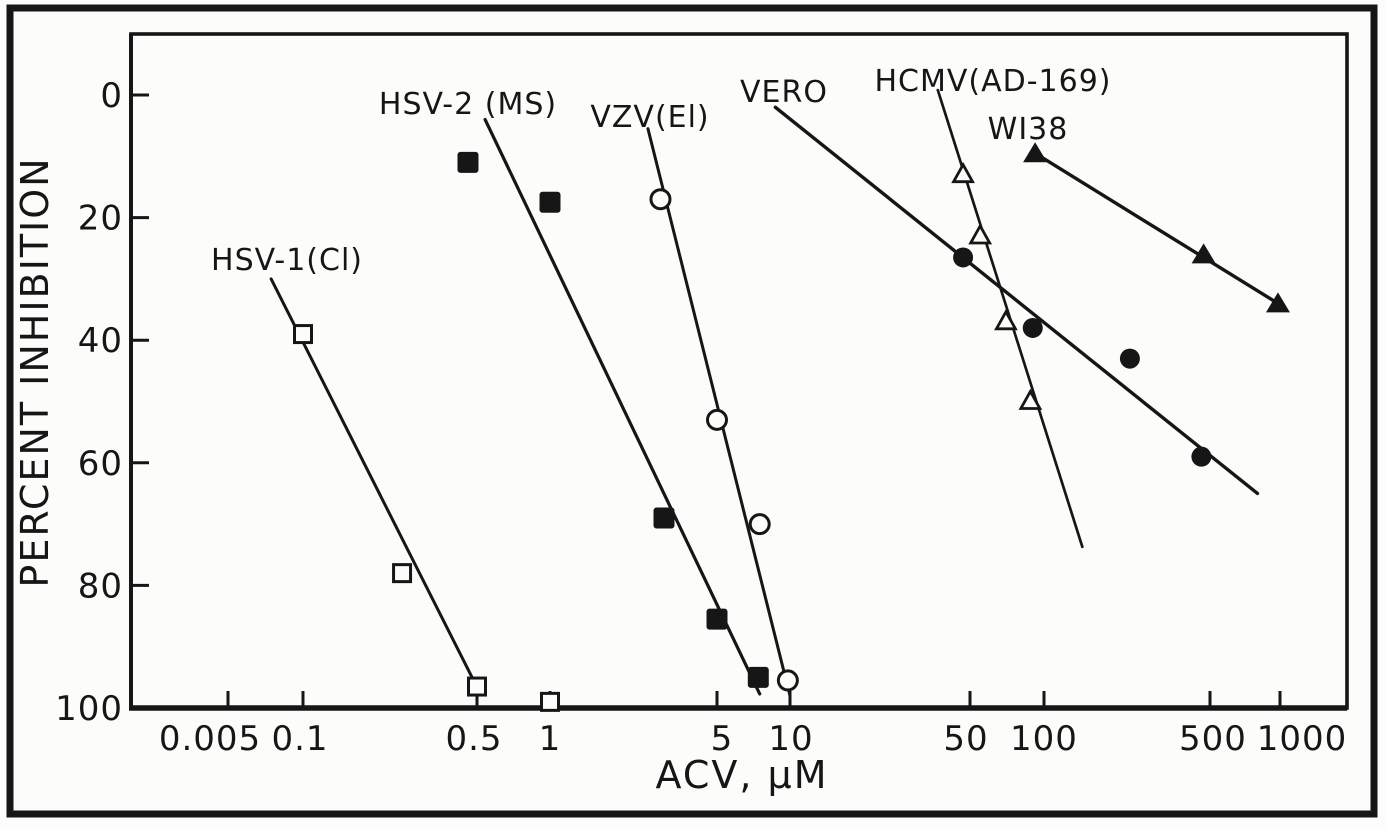 The height and width of the screenshot is (828, 1386). What do you see at coordinates (965, 739) in the screenshot?
I see `x-tick-label-50: 50` at bounding box center [965, 739].